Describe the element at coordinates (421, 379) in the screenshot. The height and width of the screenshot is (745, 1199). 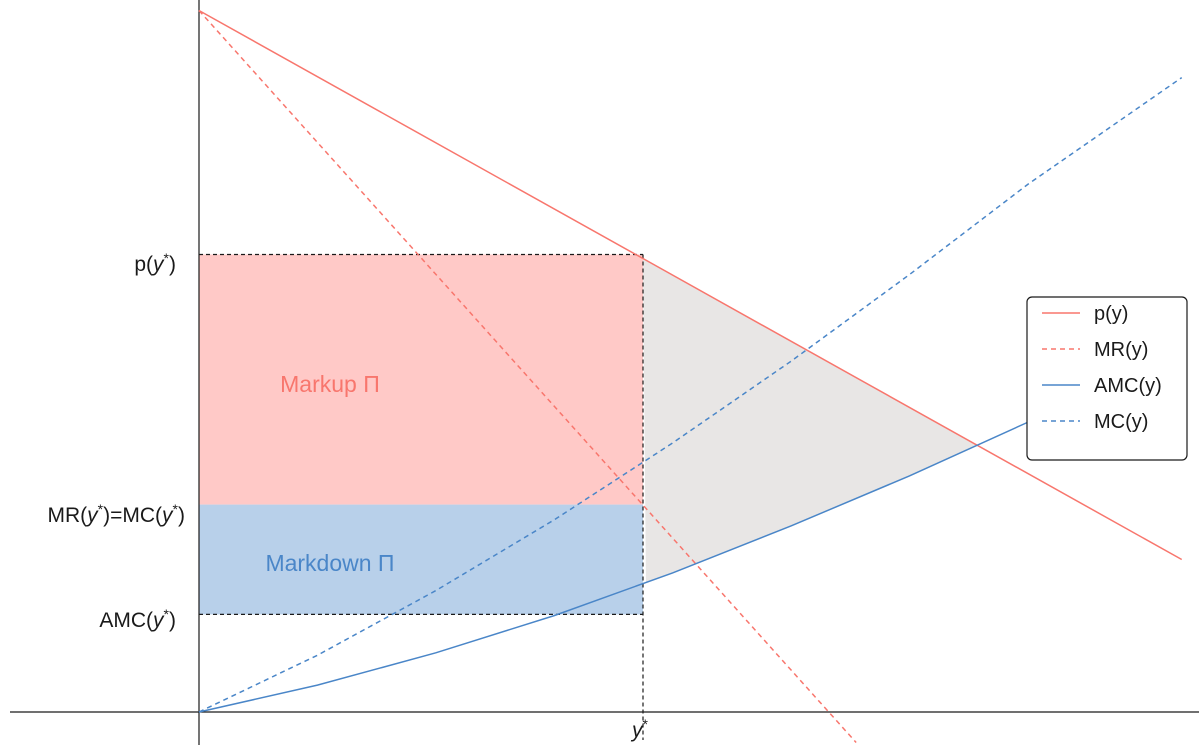
I see `markup-region` at that location.